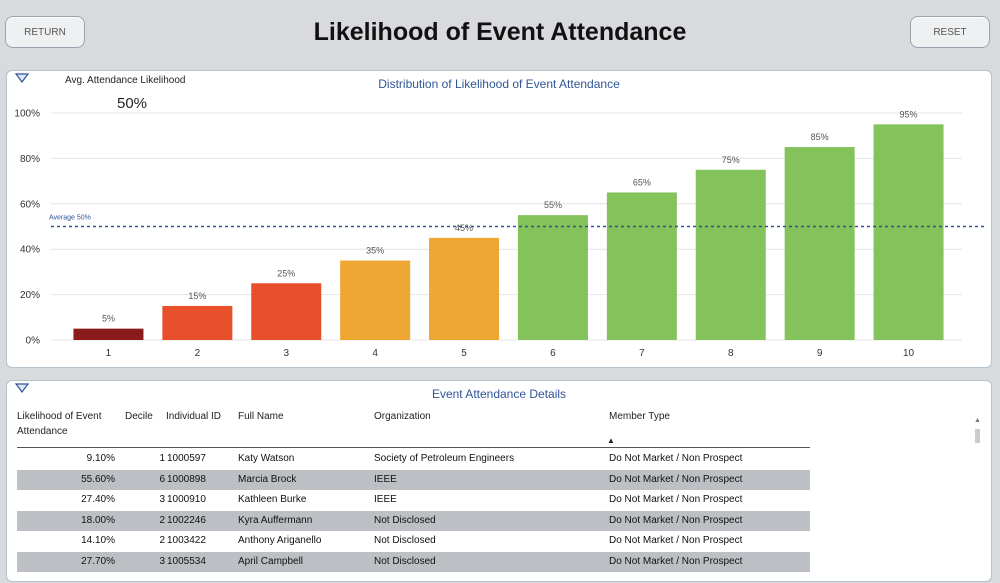 The width and height of the screenshot is (1000, 583). What do you see at coordinates (553, 353) in the screenshot?
I see `x-tick-label: 6` at bounding box center [553, 353].